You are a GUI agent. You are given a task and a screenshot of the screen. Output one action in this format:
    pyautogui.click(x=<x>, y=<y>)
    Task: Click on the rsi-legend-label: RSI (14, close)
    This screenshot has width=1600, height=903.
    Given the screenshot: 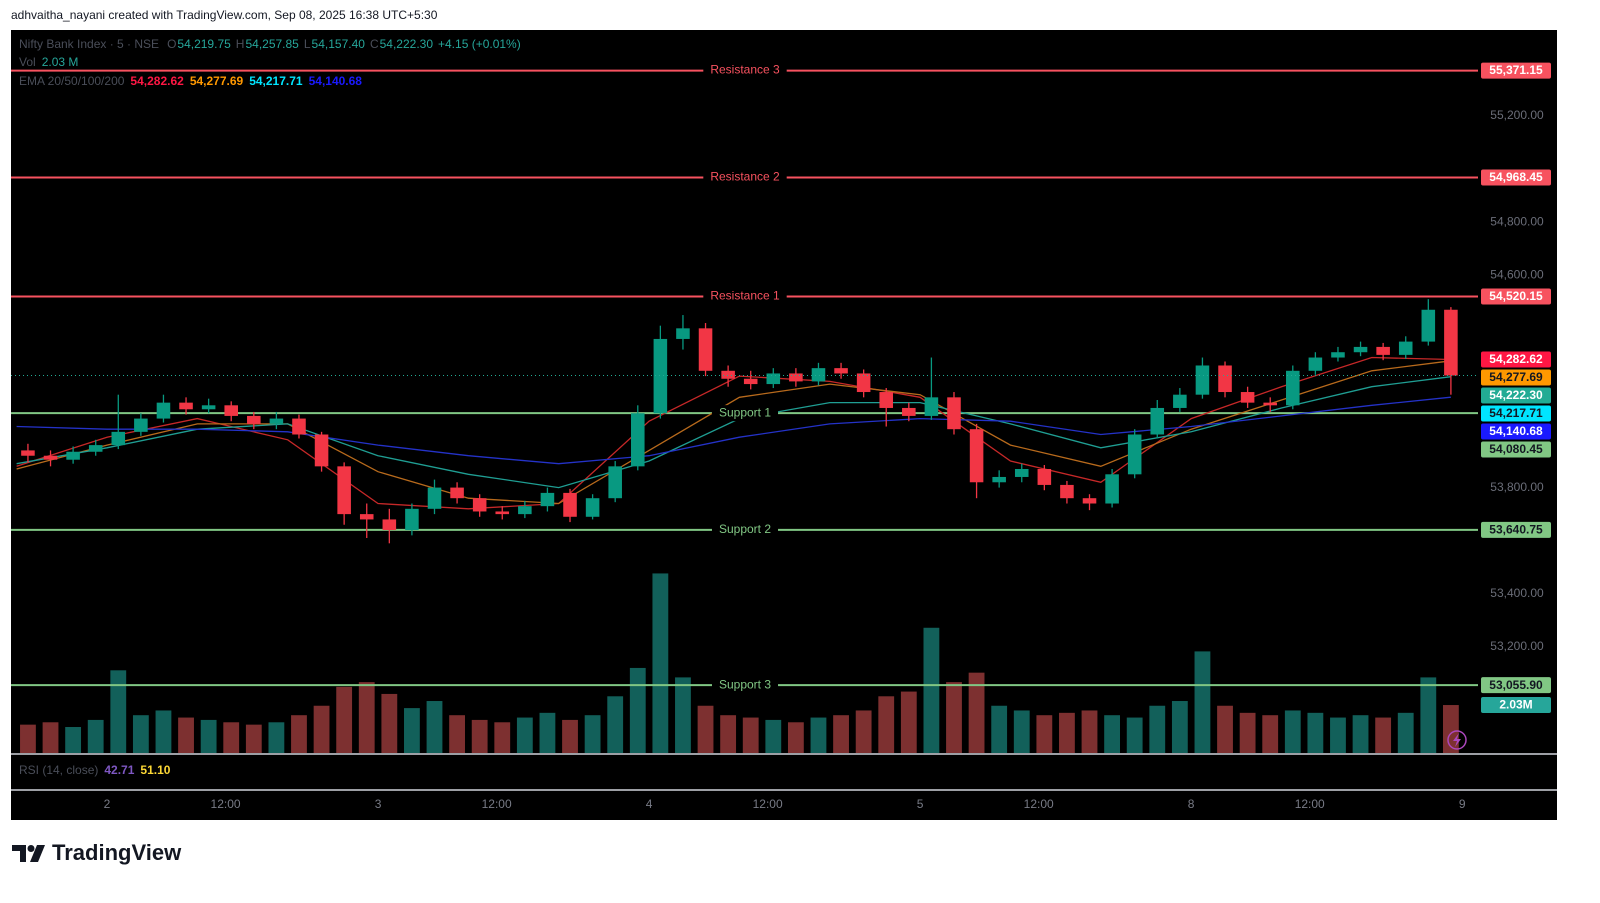 What is the action you would take?
    pyautogui.click(x=58, y=770)
    